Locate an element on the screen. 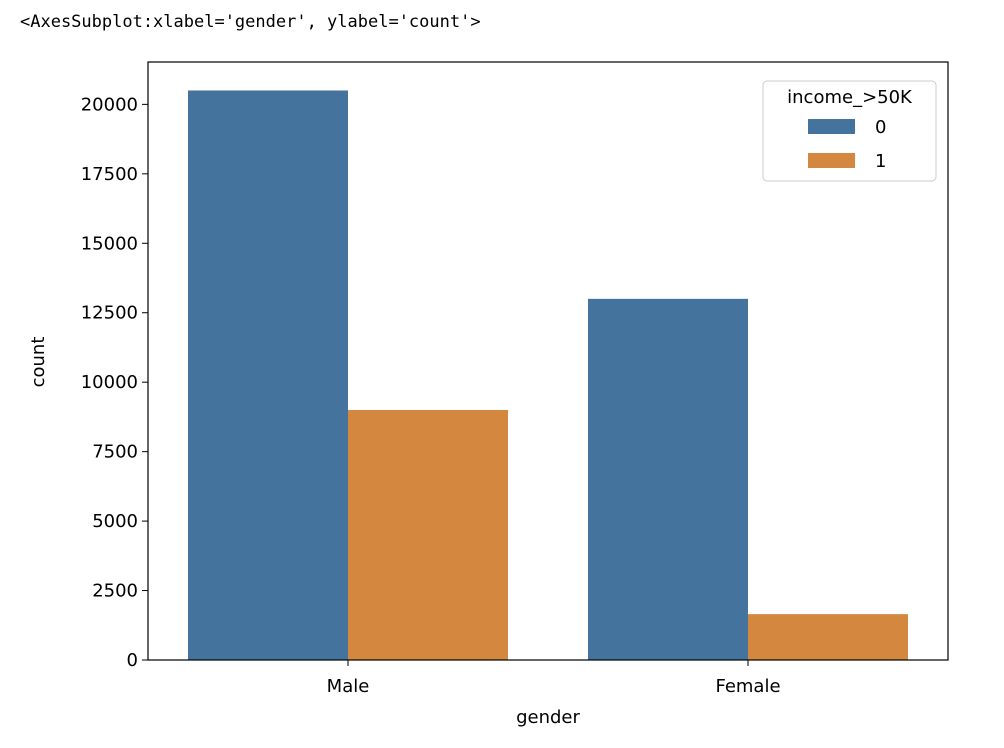 Image resolution: width=1004 pixels, height=748 pixels. y-tick-label: 12500 is located at coordinates (109, 313).